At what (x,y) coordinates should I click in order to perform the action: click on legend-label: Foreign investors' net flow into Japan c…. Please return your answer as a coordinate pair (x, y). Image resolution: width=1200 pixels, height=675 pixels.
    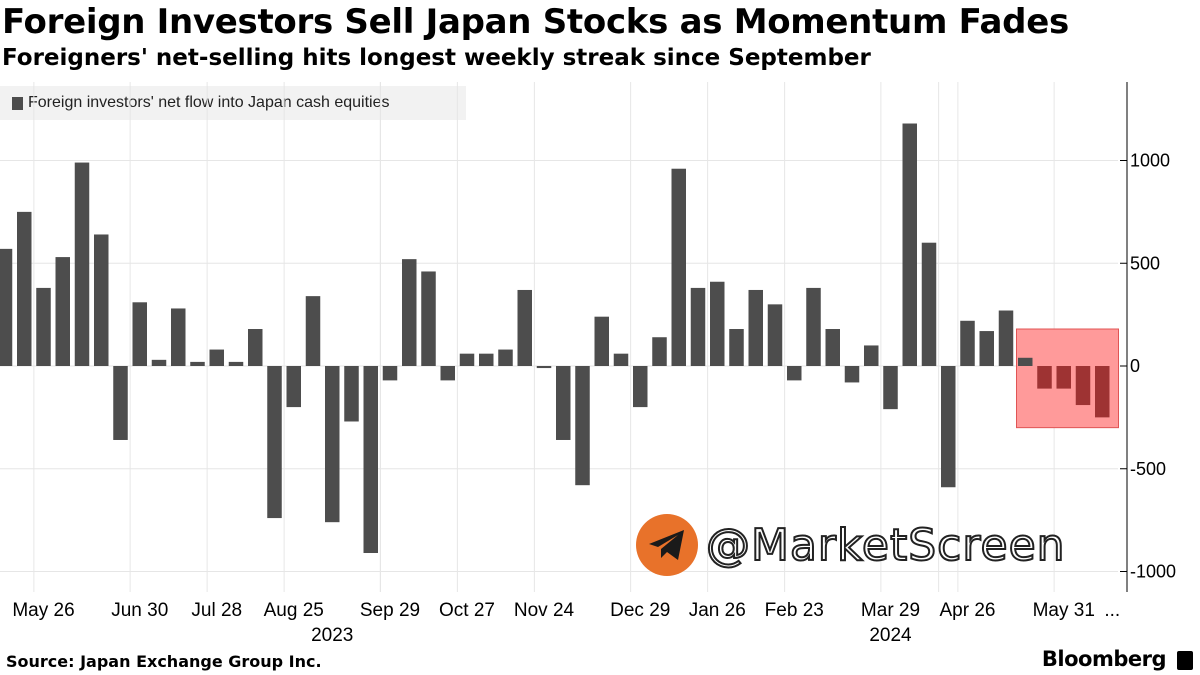
    Looking at the image, I should click on (209, 102).